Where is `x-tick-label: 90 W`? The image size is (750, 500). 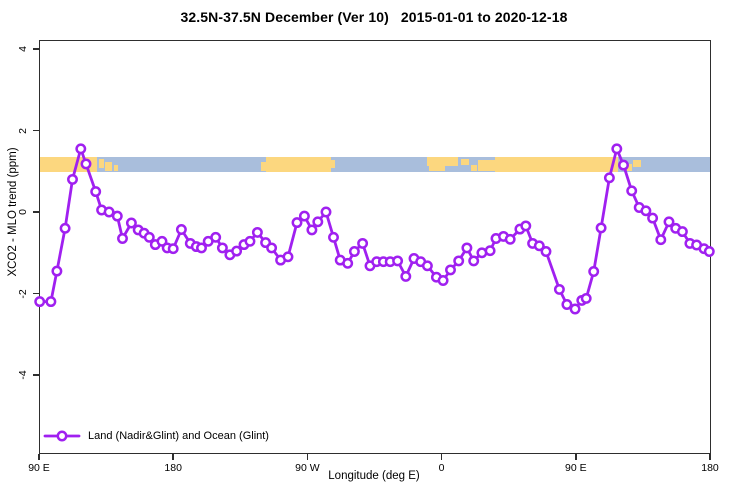
x-tick-label: 90 W is located at coordinates (307, 468).